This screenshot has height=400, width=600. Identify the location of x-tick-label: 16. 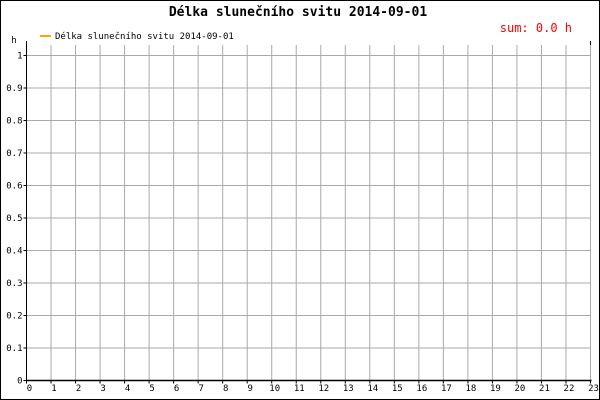
(421, 389).